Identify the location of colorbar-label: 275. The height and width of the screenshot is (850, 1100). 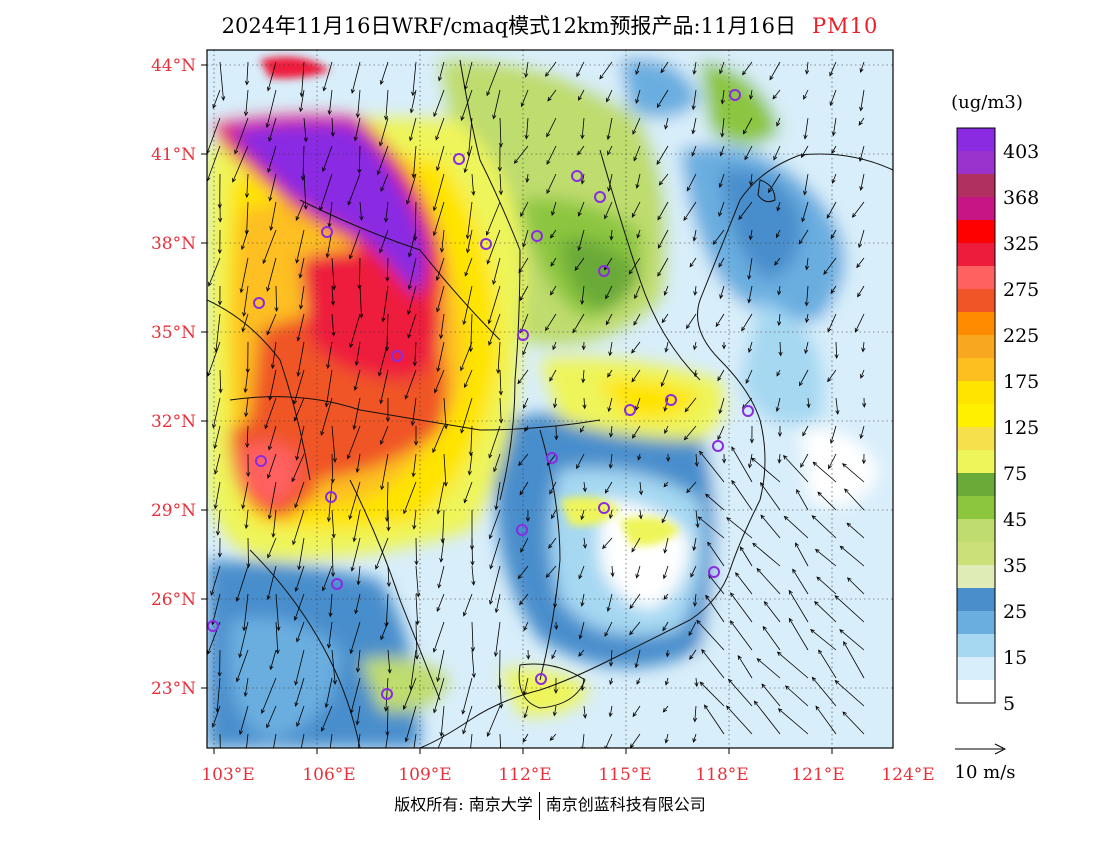
(1021, 290).